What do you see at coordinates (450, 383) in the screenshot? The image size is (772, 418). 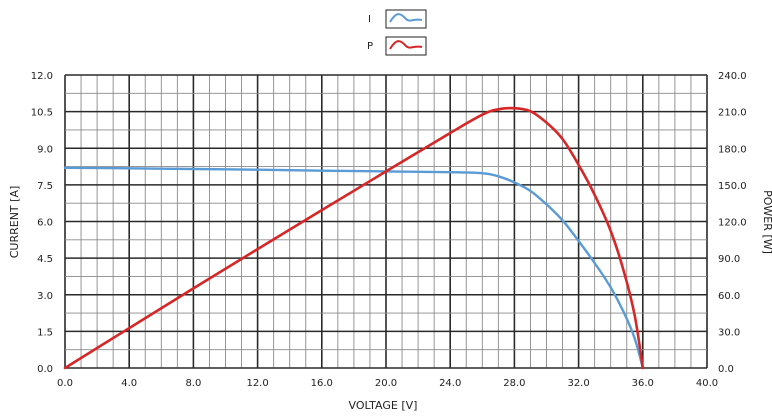 I see `x-tick-label: 24.0` at bounding box center [450, 383].